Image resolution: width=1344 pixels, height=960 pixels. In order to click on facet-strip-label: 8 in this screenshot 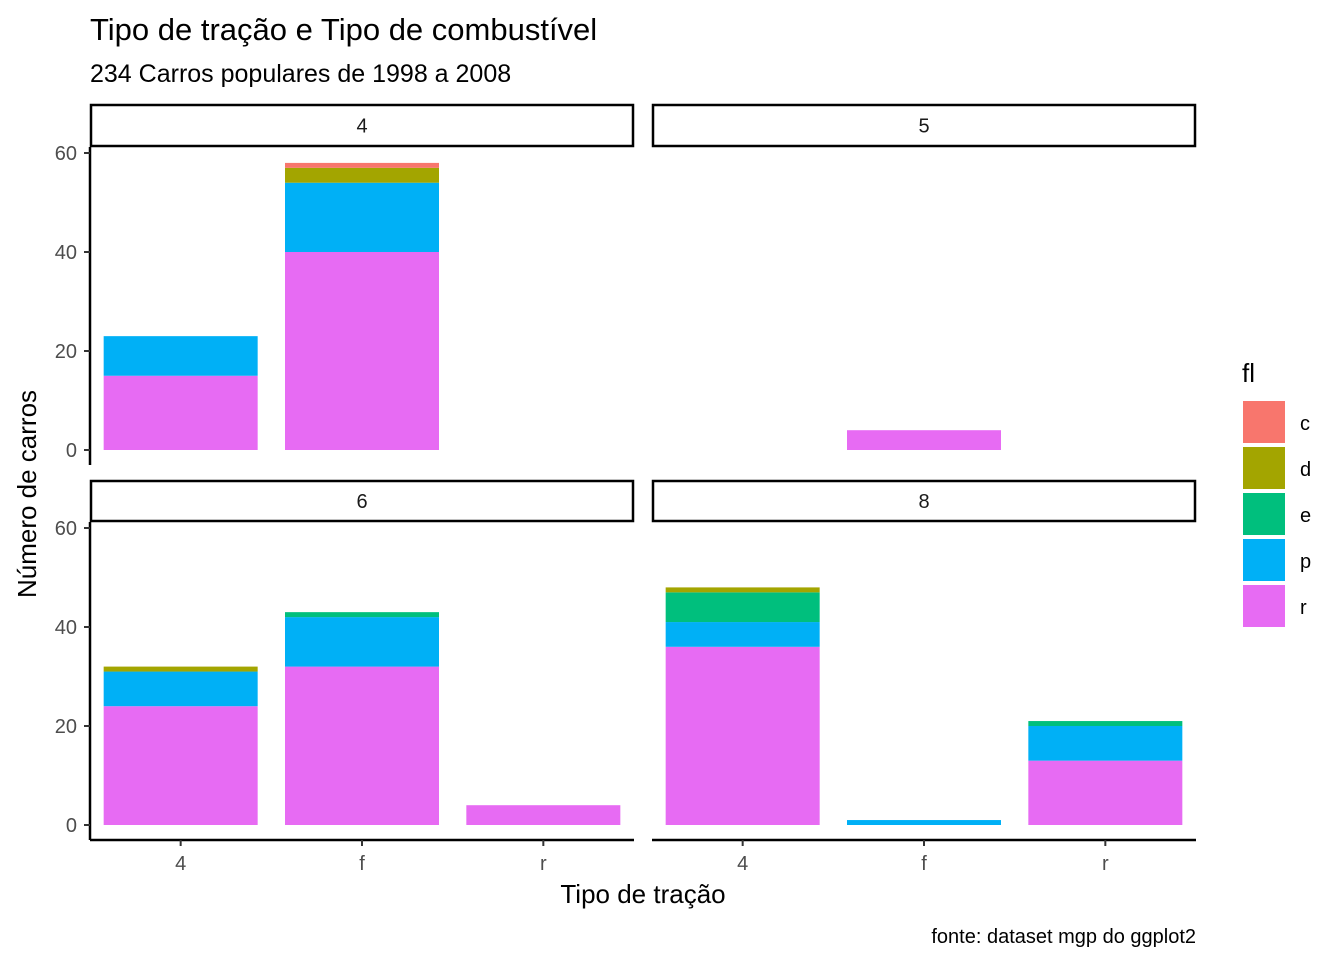, I will do `click(923, 502)`.